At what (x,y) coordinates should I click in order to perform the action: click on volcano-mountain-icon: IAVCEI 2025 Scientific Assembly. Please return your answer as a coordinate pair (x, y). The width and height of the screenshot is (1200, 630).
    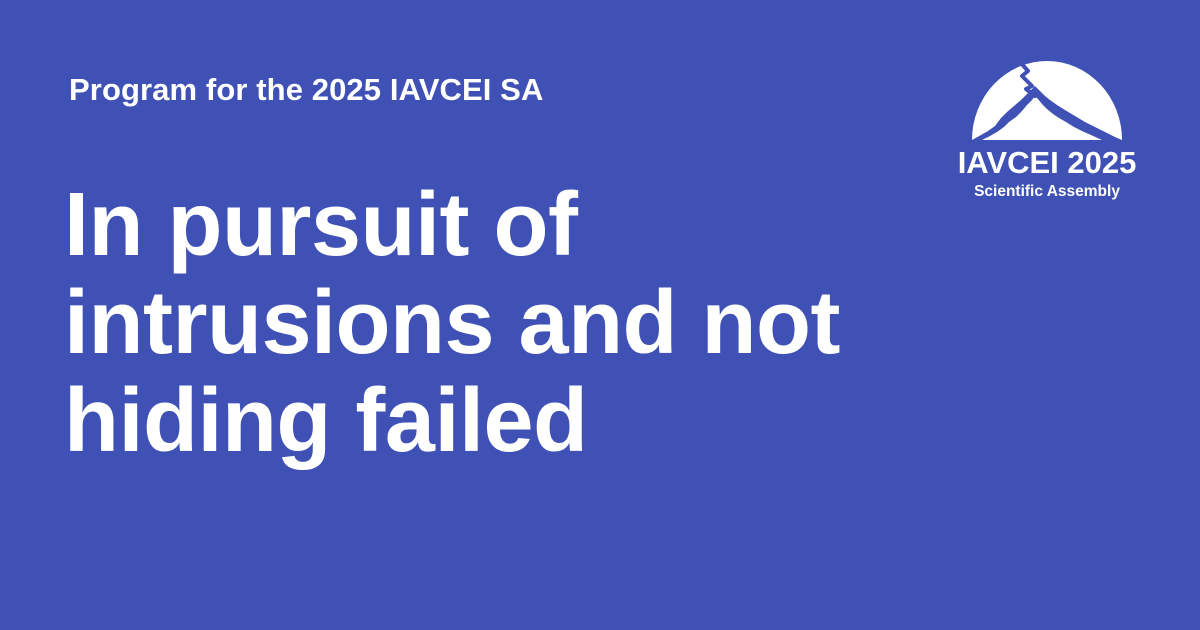
    Looking at the image, I should click on (1047, 130).